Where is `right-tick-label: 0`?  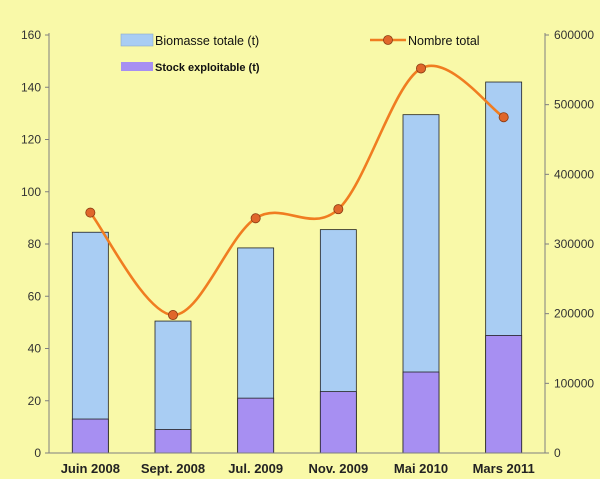 right-tick-label: 0 is located at coordinates (557, 453).